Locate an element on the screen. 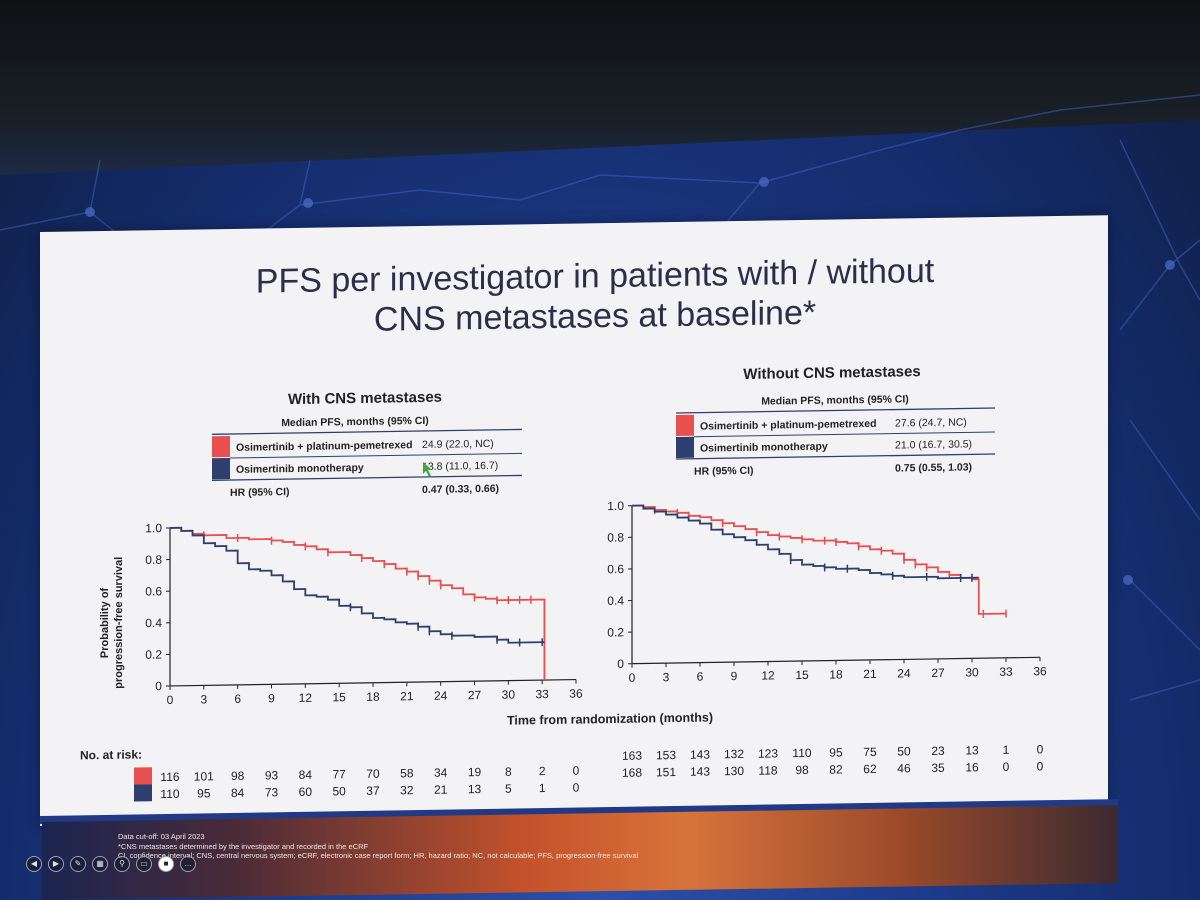 The image size is (1200, 900). subtitles-icon: ▭ is located at coordinates (144, 864).